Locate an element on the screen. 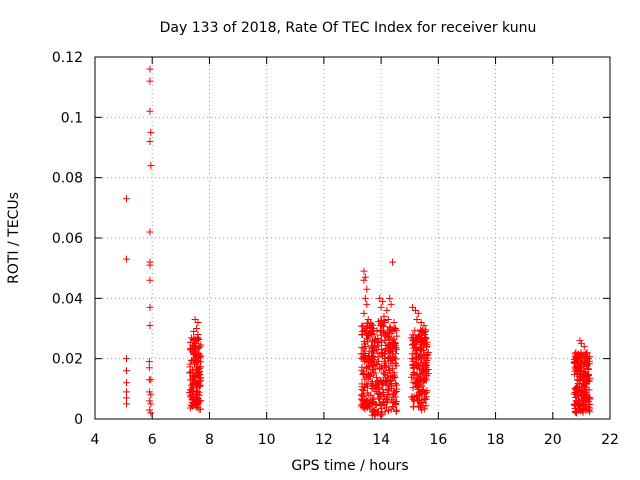  x-tick-label: 12 is located at coordinates (324, 440).